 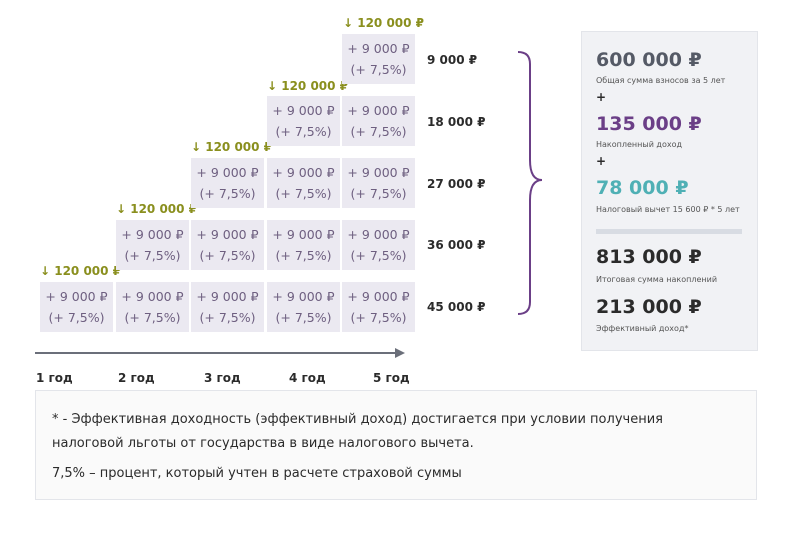 What do you see at coordinates (308, 86) in the screenshot?
I see `deposit-label-year-4: ↓ 120 000 ₽` at bounding box center [308, 86].